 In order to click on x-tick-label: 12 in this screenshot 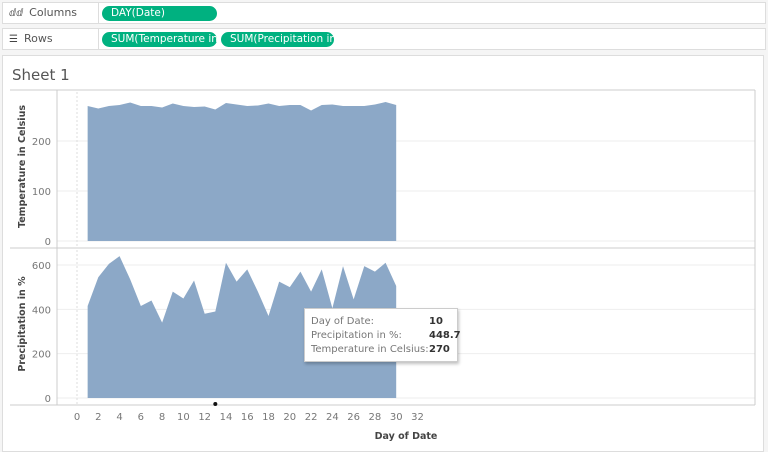, I will do `click(204, 417)`.